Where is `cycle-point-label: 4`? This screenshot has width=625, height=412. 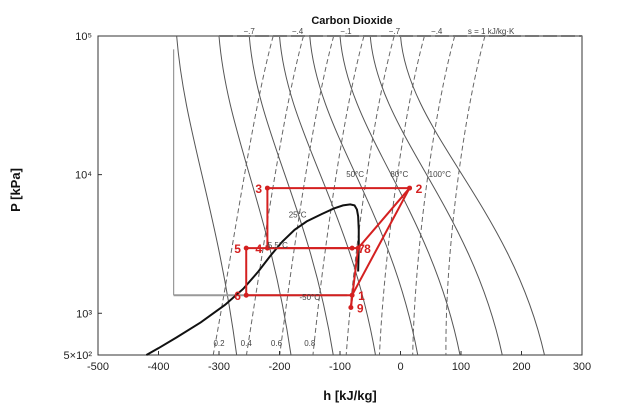 cycle-point-label: 4 is located at coordinates (258, 249).